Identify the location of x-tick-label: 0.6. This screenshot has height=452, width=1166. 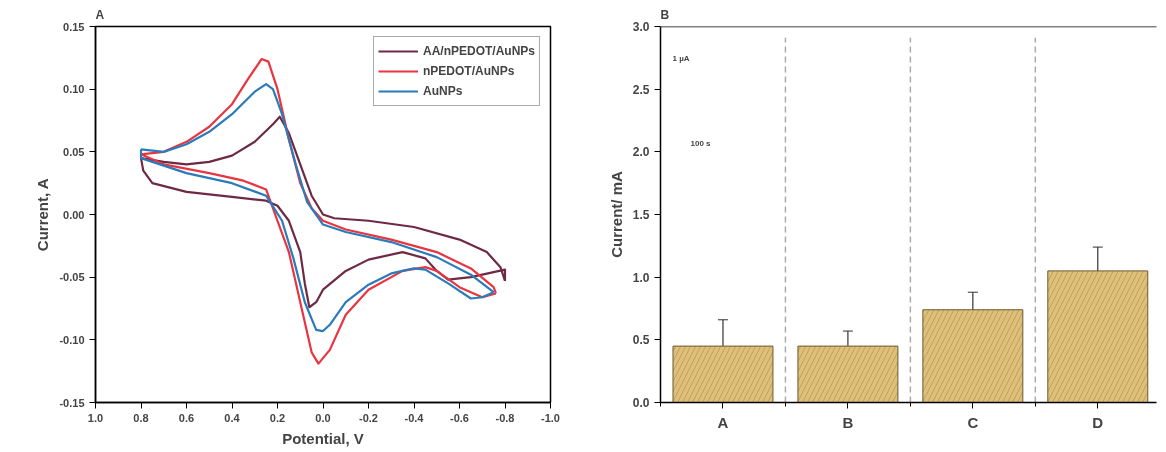
(186, 417).